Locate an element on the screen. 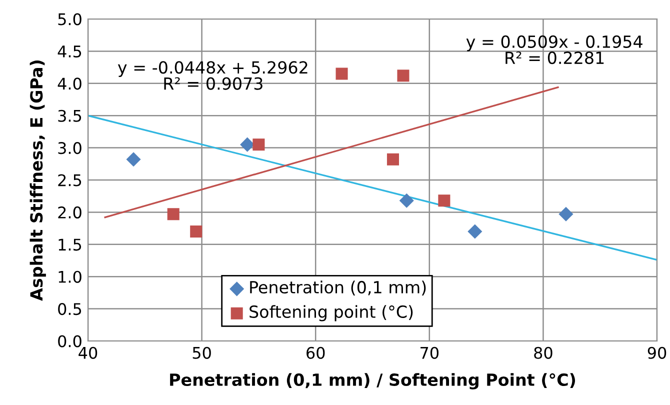 This screenshot has height=405, width=670. x-tick-label: 90 is located at coordinates (657, 352).